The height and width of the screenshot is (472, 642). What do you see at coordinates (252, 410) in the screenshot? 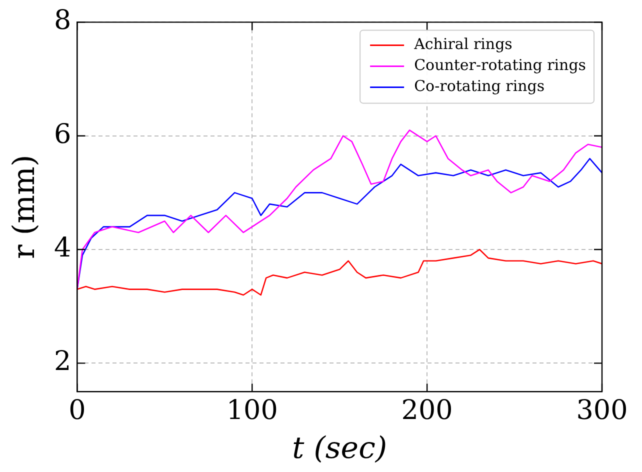
I see `x-tick-label: 100` at bounding box center [252, 410].